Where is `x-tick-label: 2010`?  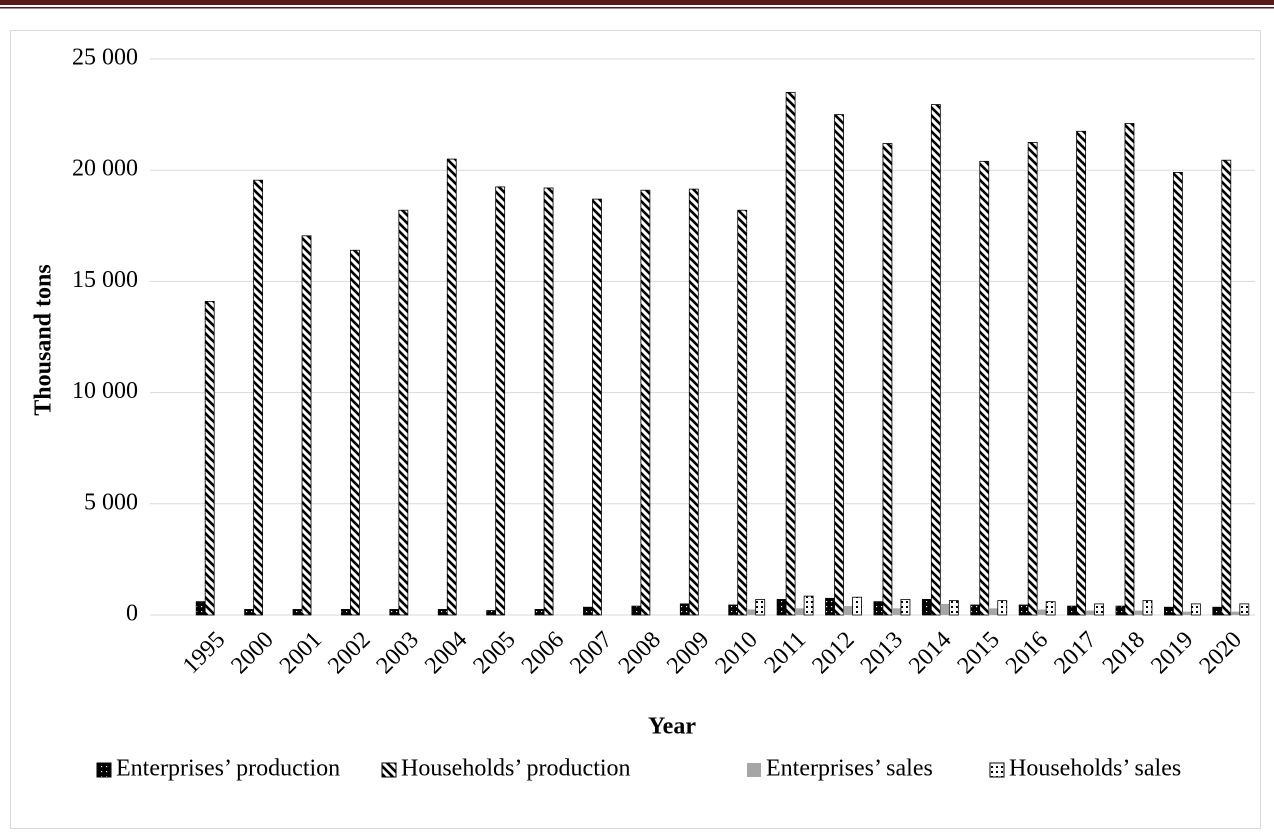 x-tick-label: 2010 is located at coordinates (737, 653).